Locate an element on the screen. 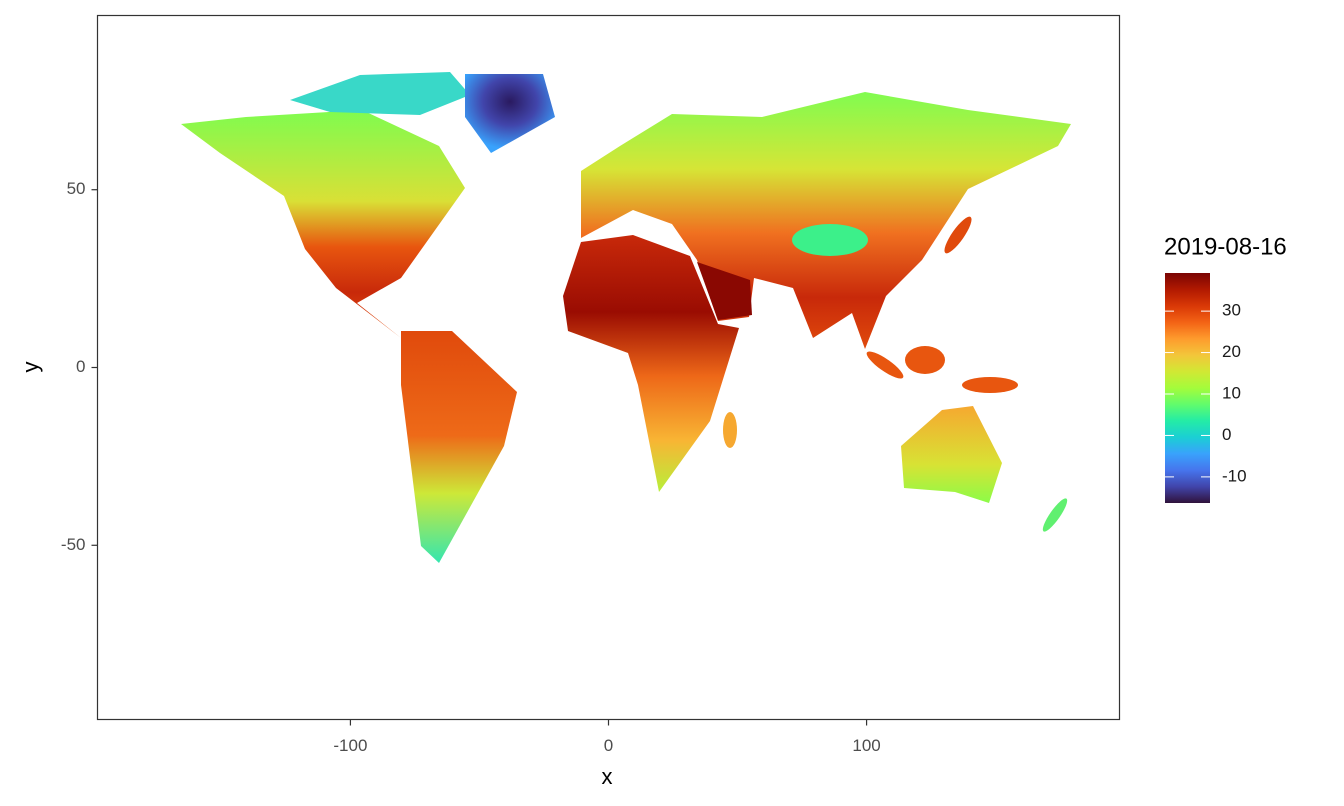  y-tick-label: 0 is located at coordinates (80, 366).